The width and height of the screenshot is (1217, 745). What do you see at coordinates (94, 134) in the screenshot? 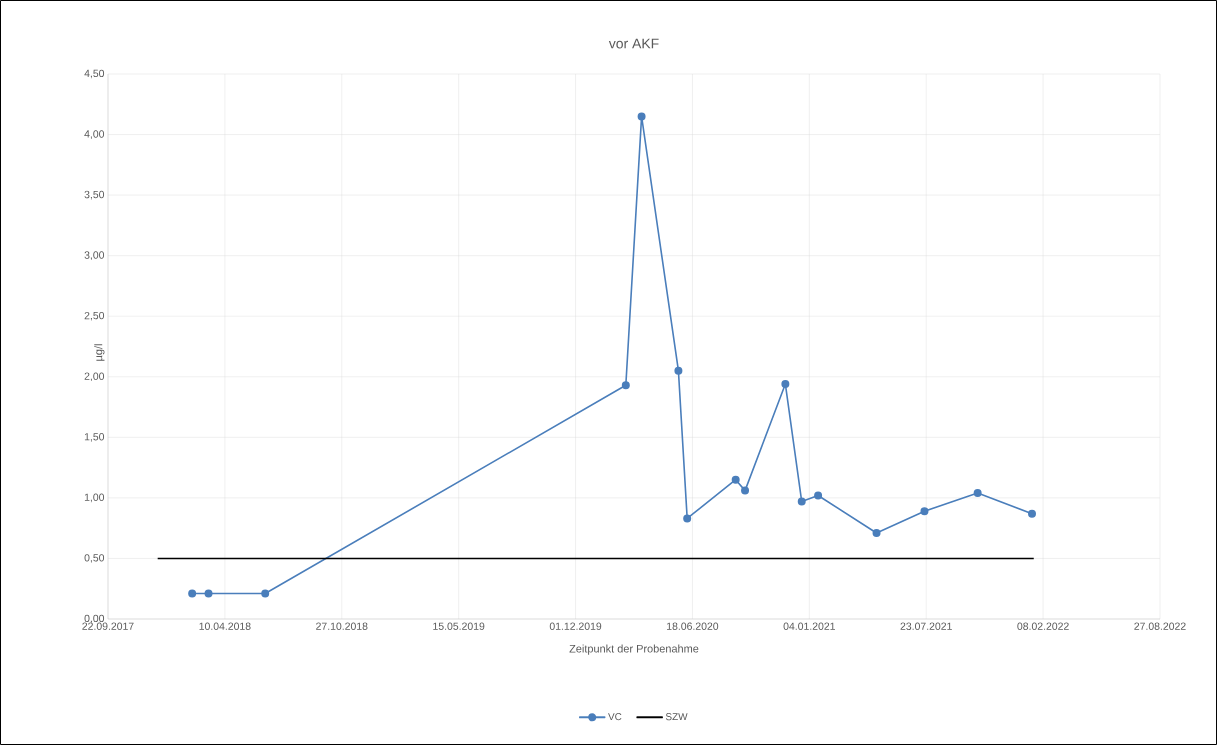
I see `y-tick-label: 4,00` at bounding box center [94, 134].